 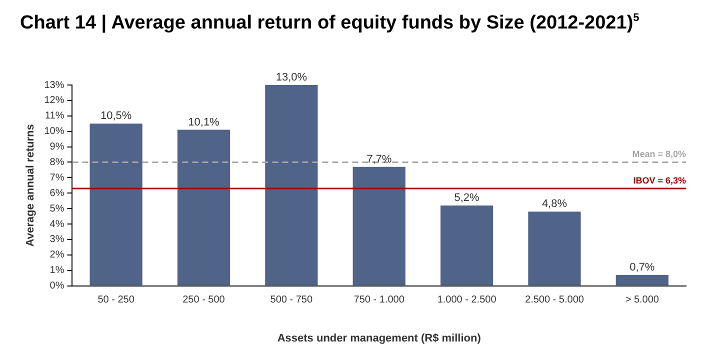 I want to click on y-tick-label: 4%, so click(x=57, y=224).